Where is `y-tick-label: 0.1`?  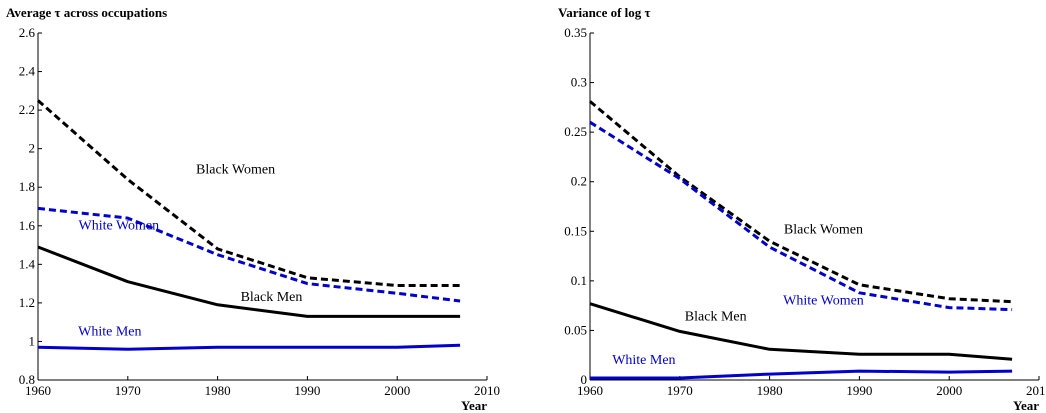 y-tick-label: 0.1 is located at coordinates (579, 280).